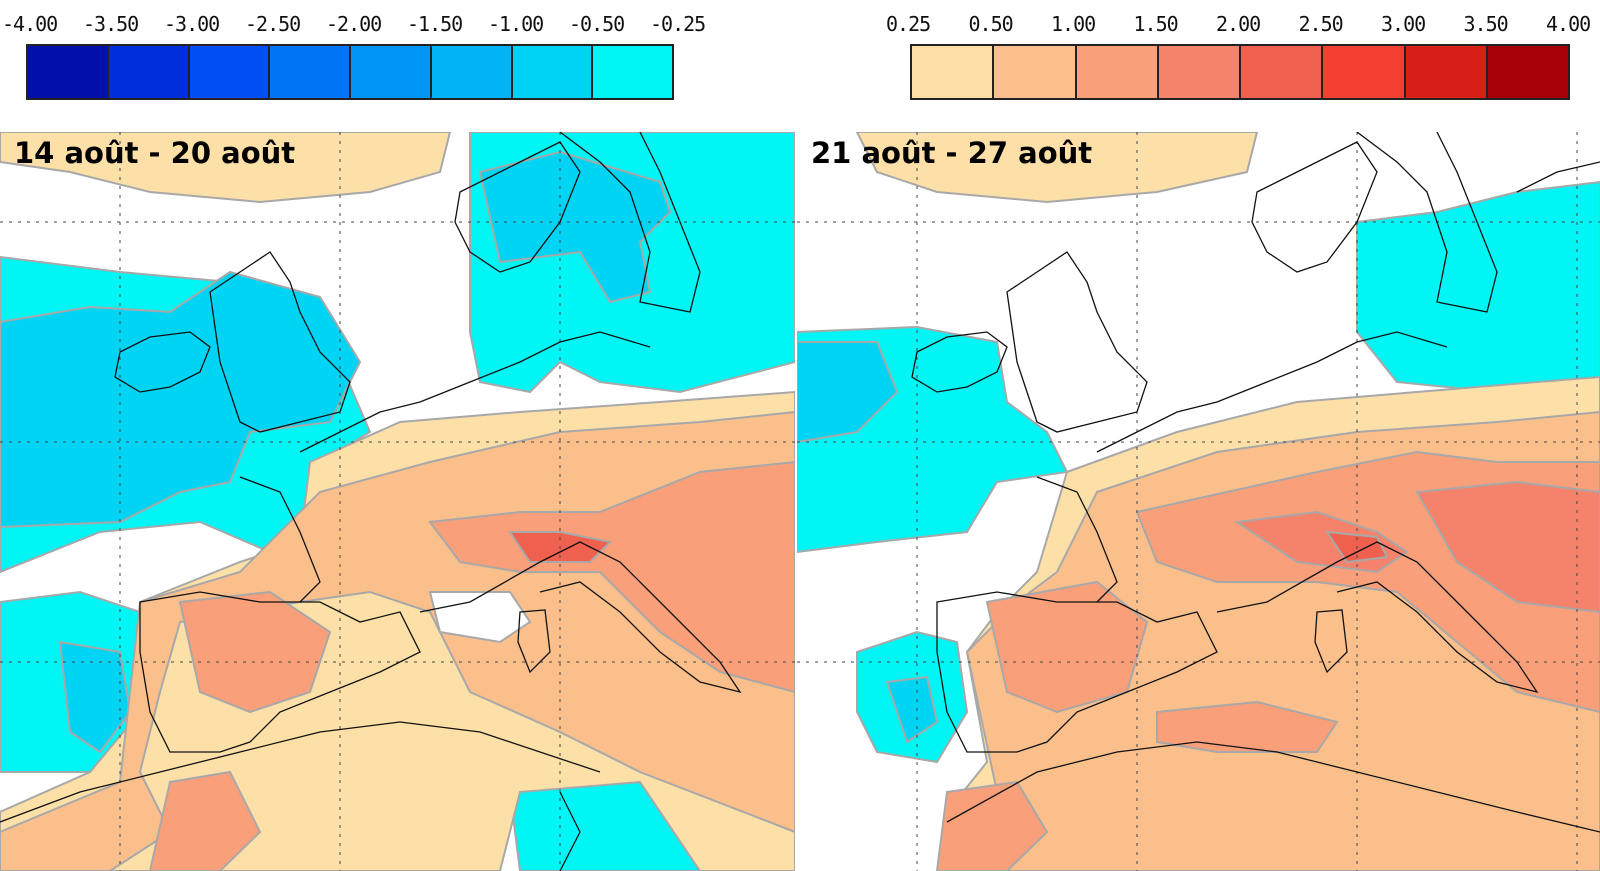  What do you see at coordinates (255, 652) in the screenshot?
I see `warm-anomaly-spain` at bounding box center [255, 652].